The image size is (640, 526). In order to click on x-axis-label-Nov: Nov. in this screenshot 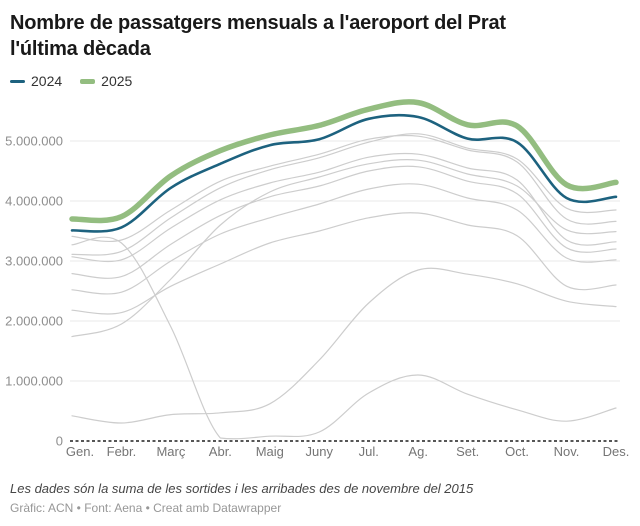, I will do `click(567, 451)`.